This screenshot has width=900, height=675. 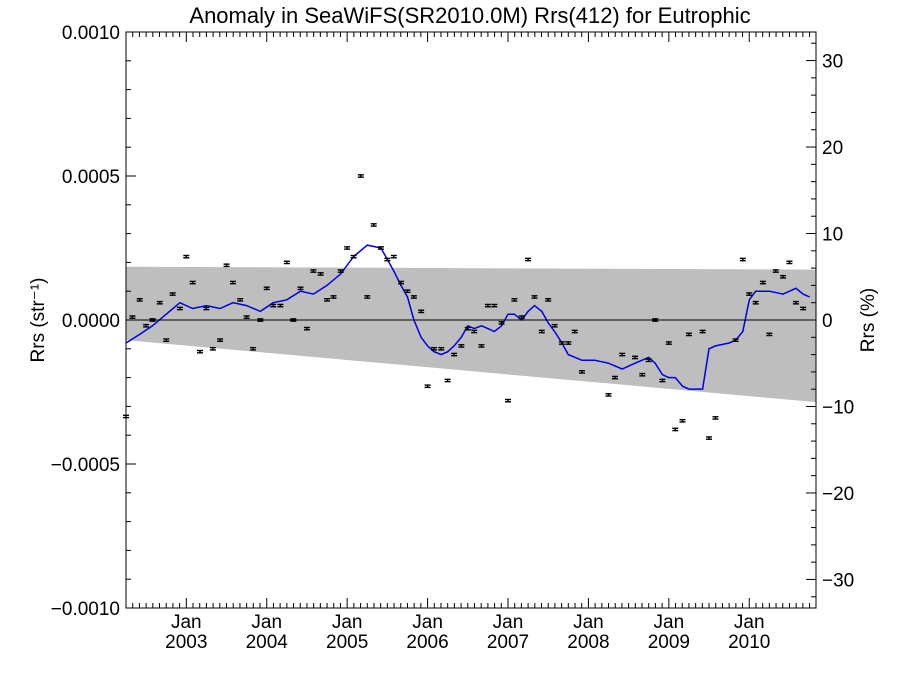 What do you see at coordinates (832, 235) in the screenshot?
I see `right-tick-label: 10` at bounding box center [832, 235].